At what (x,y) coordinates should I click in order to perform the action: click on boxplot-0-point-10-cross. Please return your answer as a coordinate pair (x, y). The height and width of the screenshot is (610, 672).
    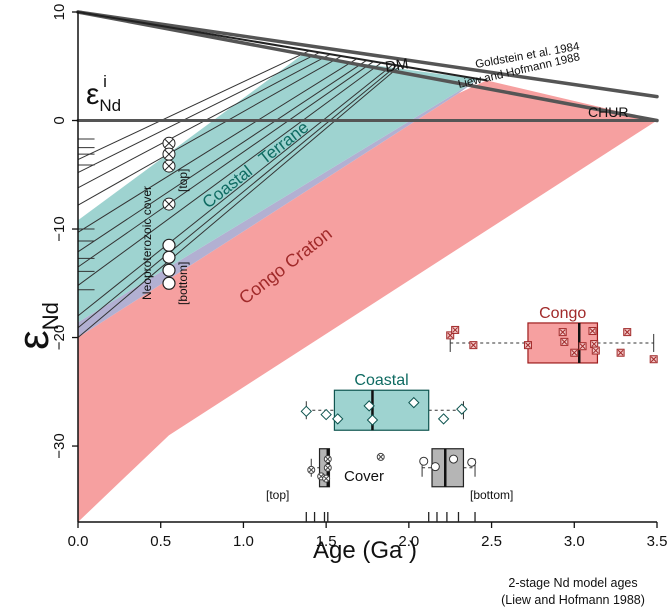
    Looking at the image, I should click on (620, 352).